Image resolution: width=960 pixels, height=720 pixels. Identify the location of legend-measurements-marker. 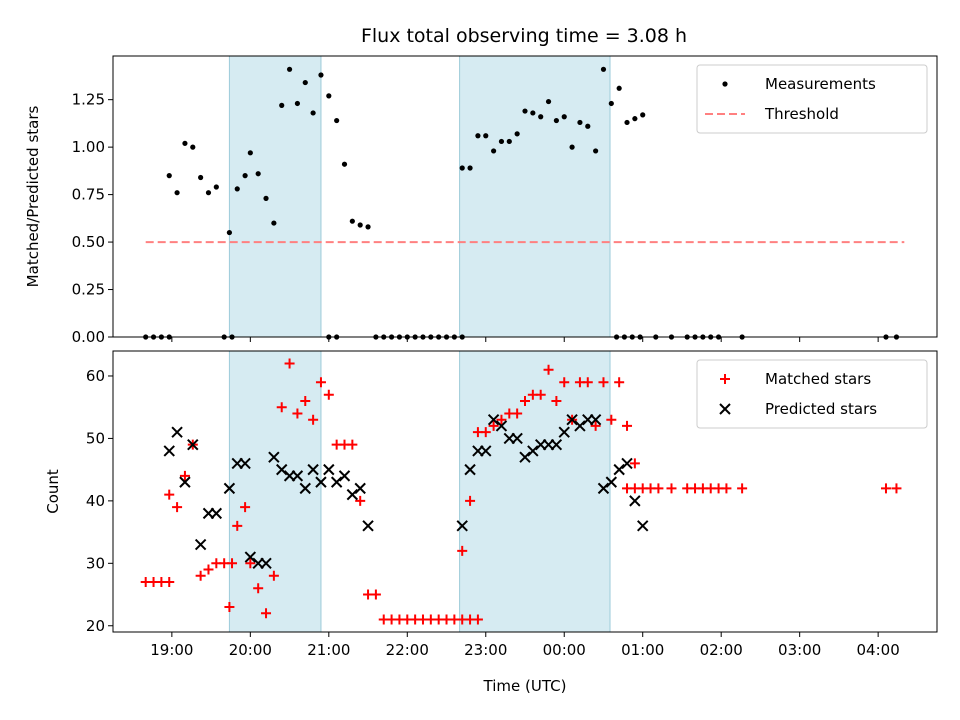
(725, 84).